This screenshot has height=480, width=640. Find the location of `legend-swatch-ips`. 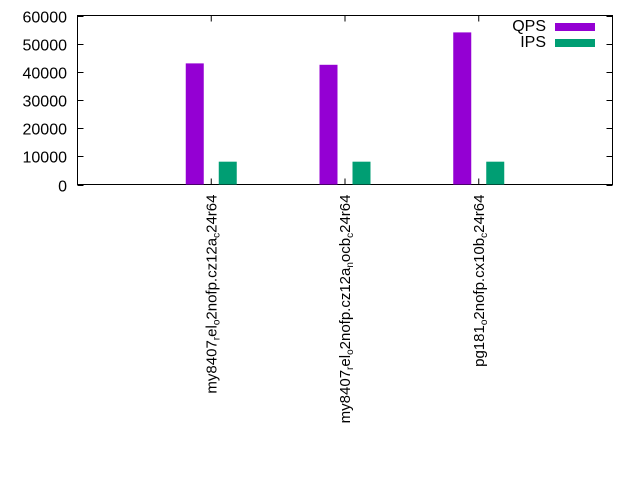

legend-swatch-ips is located at coordinates (575, 43).